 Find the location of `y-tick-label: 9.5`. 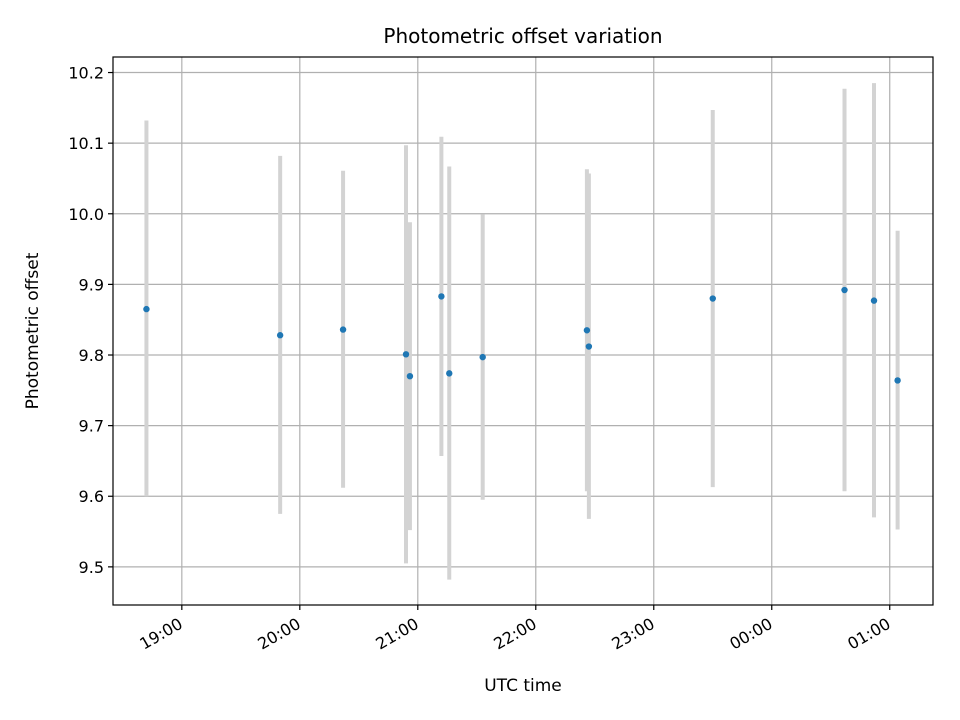

y-tick-label: 9.5 is located at coordinates (91, 567).